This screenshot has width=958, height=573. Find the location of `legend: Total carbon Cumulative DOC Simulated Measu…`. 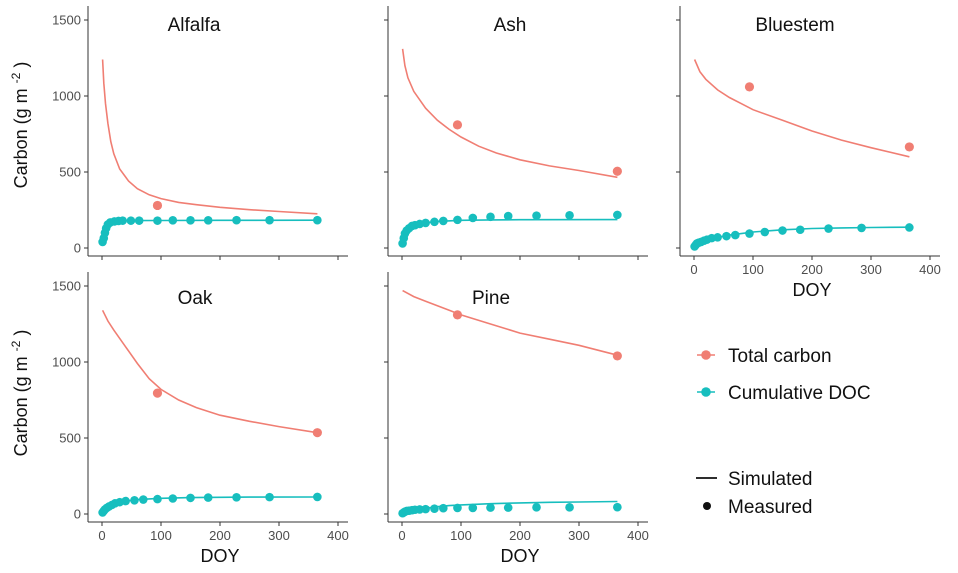

legend: Total carbon Cumulative DOC Simulated Measu… is located at coordinates (783, 432).